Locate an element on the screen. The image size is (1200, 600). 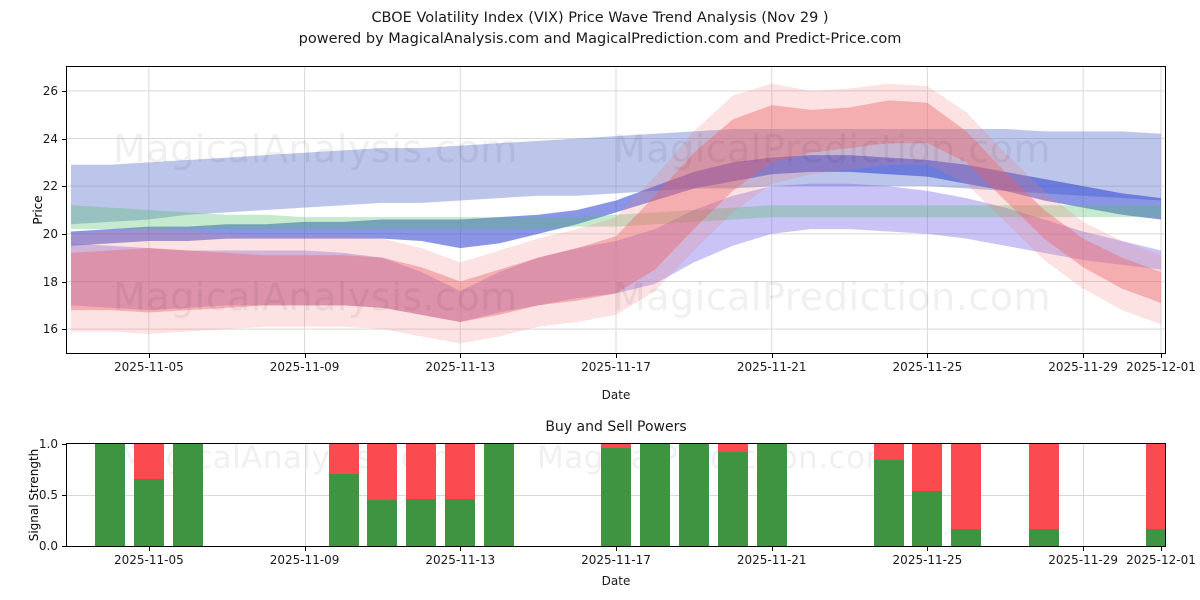
signal-x-axis-label: Date is located at coordinates (616, 581).